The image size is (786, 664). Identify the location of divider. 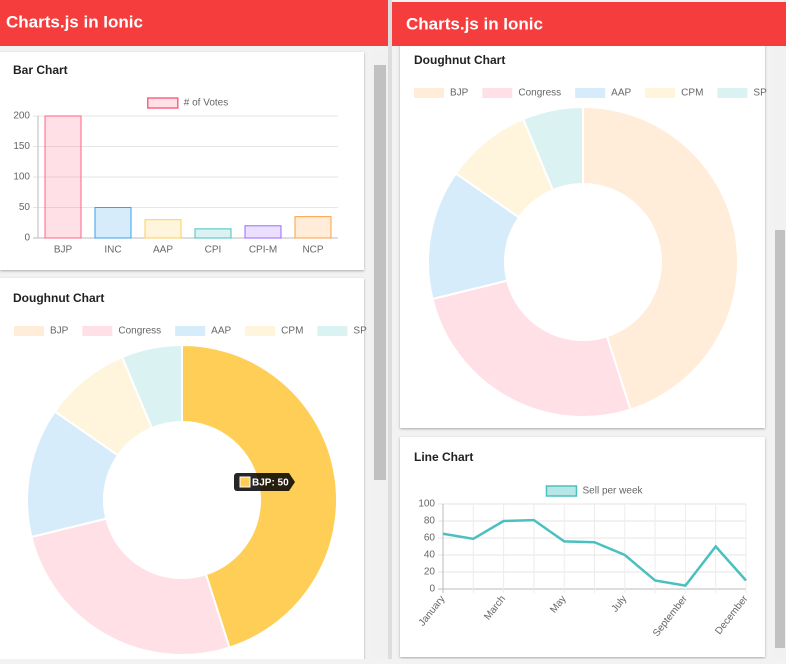
(390, 329).